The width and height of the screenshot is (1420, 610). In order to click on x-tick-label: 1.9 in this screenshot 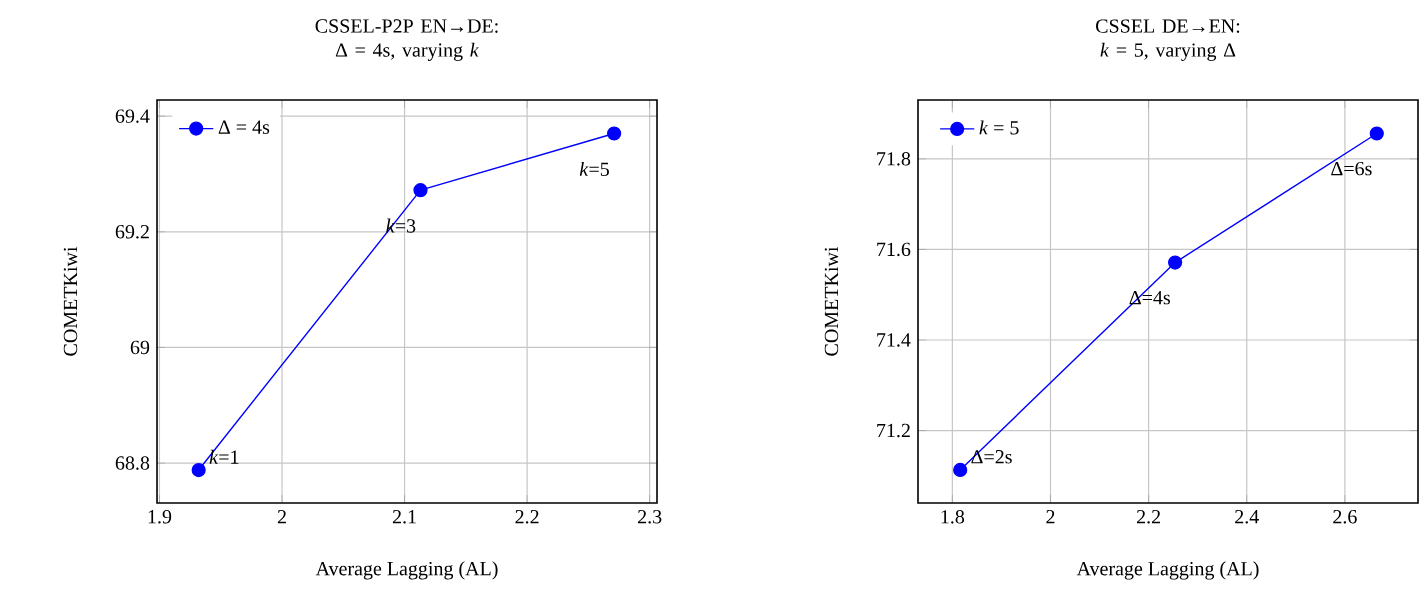, I will do `click(160, 517)`.